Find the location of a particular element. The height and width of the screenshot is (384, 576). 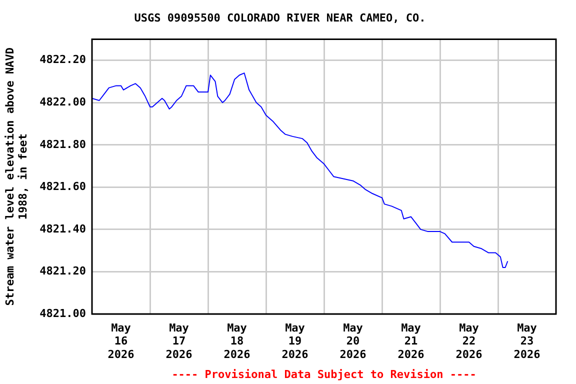

x-tick-label: May 18 2026 is located at coordinates (237, 341).